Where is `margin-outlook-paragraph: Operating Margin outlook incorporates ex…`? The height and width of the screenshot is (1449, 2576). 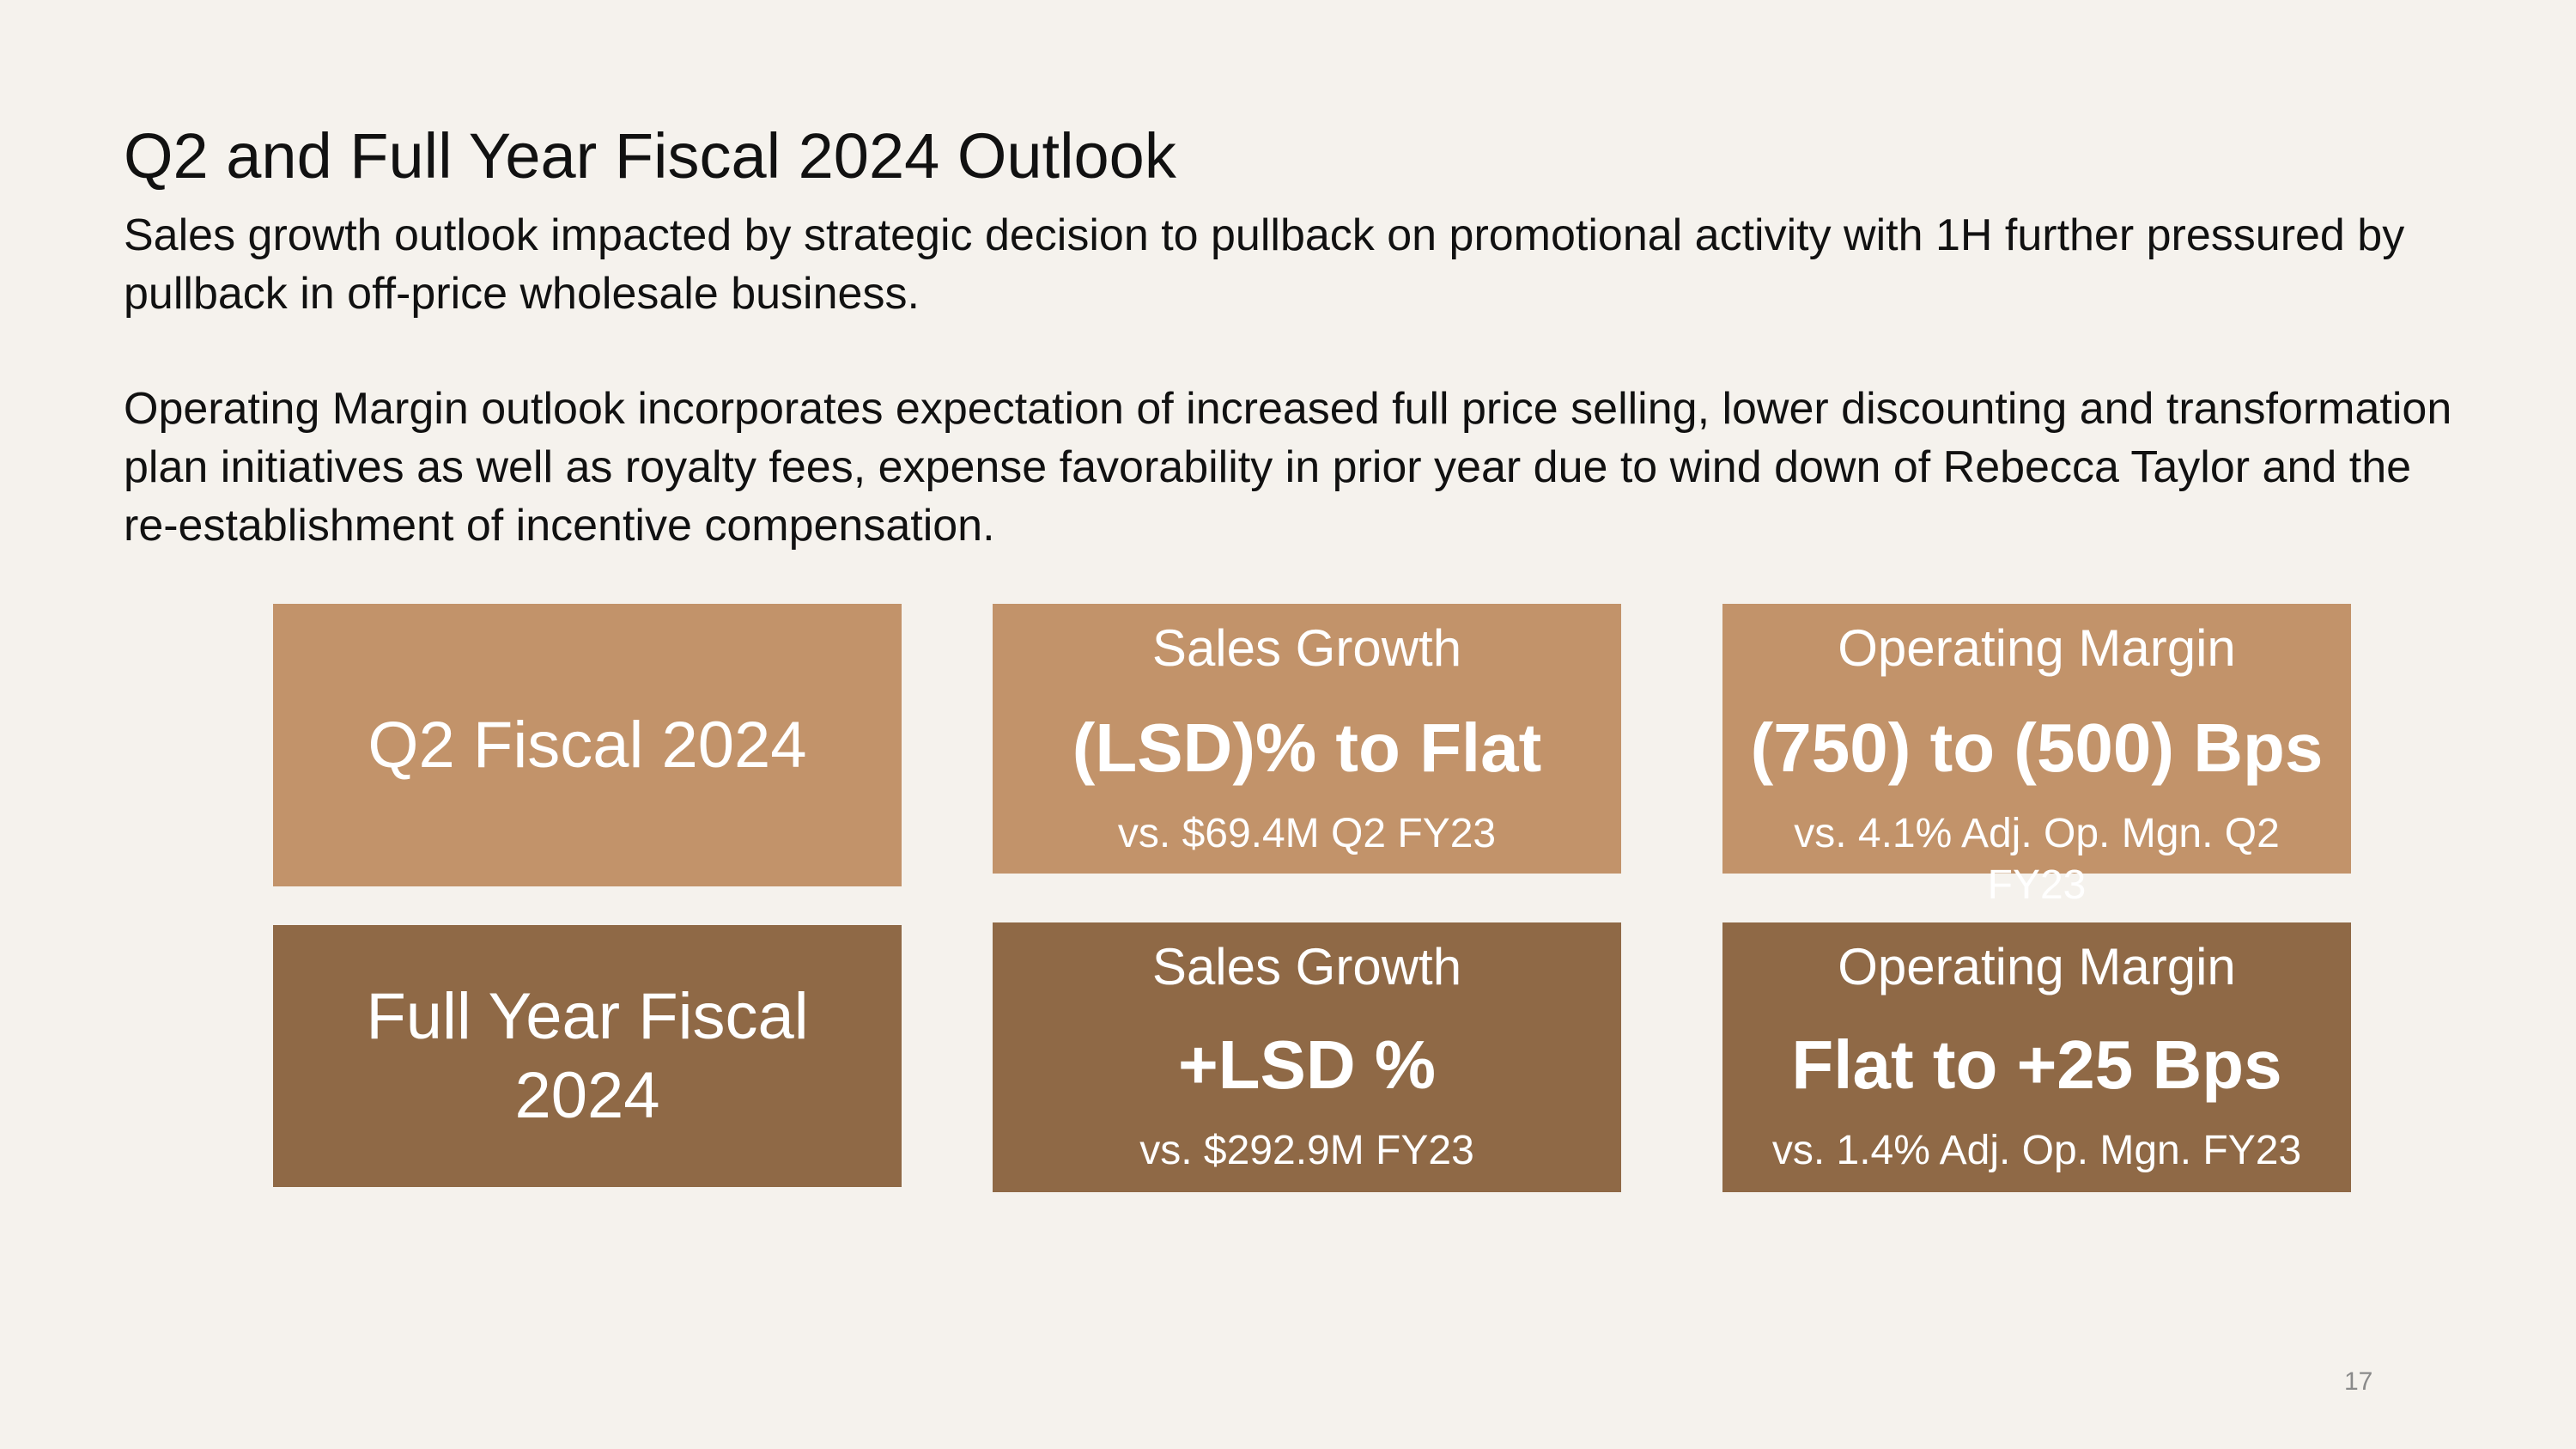
margin-outlook-paragraph: Operating Margin outlook incorporates ex… is located at coordinates (1288, 467).